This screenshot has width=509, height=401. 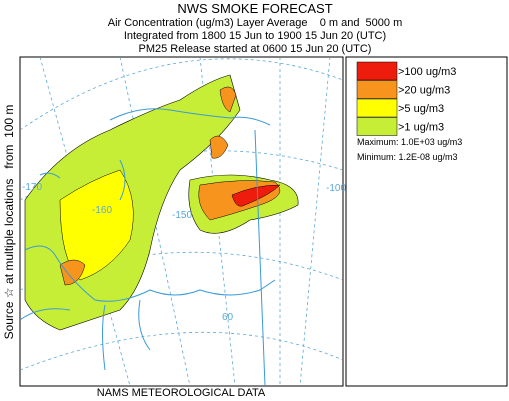 I want to click on map-label: -170, so click(x=32, y=187).